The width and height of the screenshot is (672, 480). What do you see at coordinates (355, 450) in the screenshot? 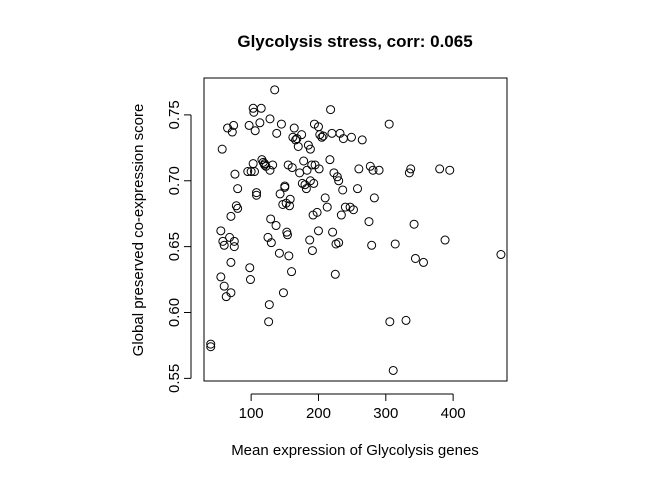
I see `x-axis-label: Mean expression of Glycolysis genes` at bounding box center [355, 450].